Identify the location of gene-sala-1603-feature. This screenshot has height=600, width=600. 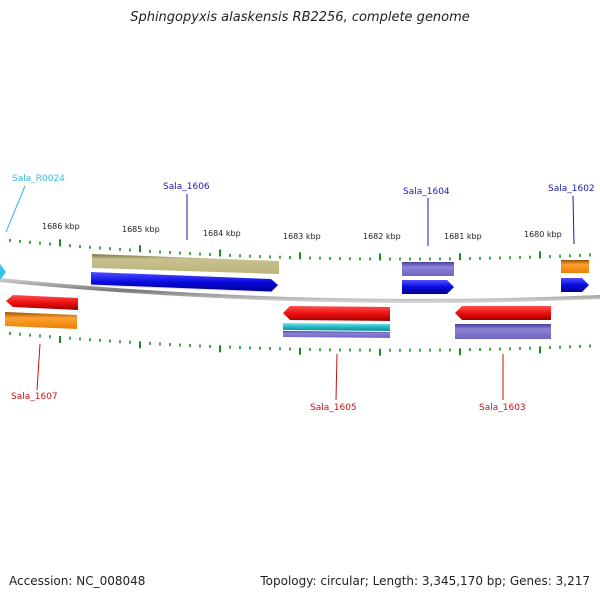
(503, 331).